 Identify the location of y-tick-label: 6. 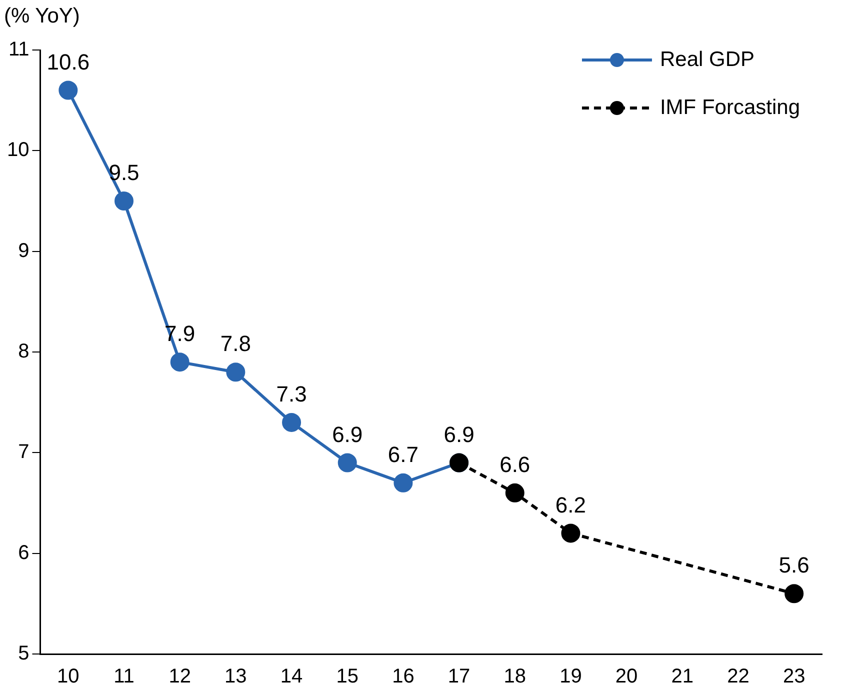
(24, 553).